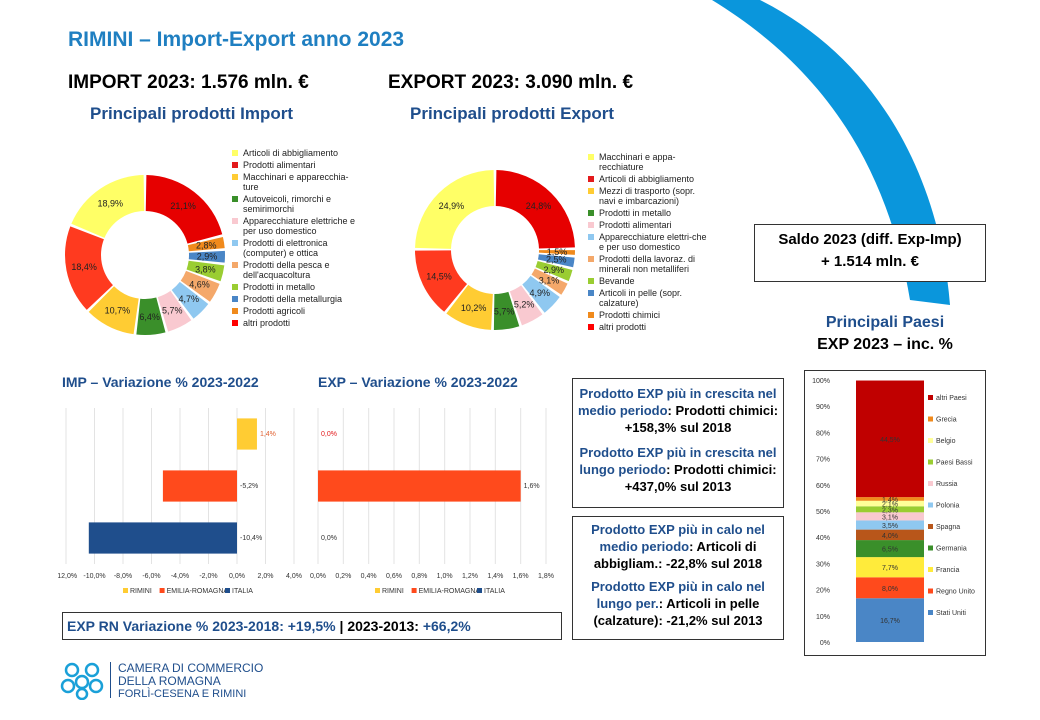  What do you see at coordinates (188, 82) in the screenshot?
I see `import-heading: IMPORT 2023: 1.576 mln. €` at bounding box center [188, 82].